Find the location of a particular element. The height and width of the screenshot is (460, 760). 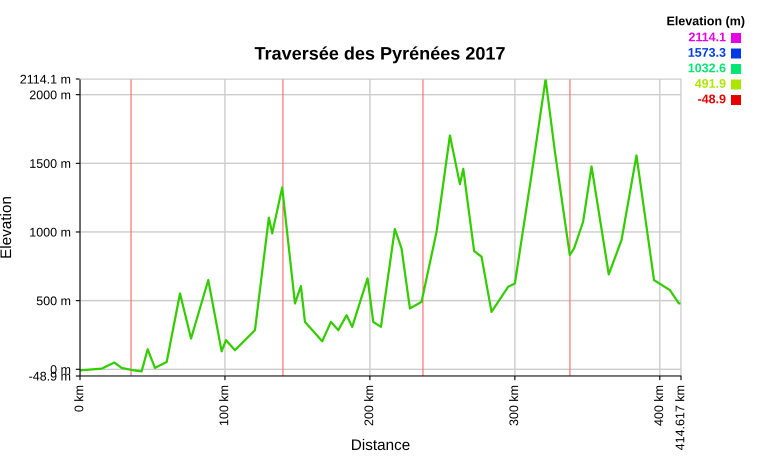

text: 1032.6 is located at coordinates (707, 68).